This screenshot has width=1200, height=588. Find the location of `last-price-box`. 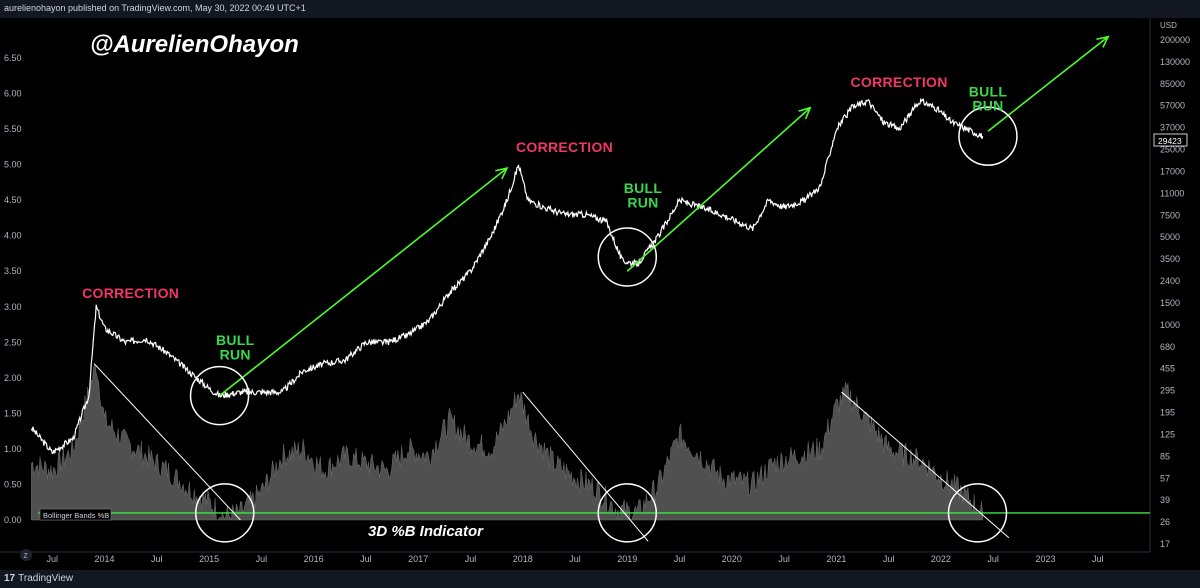

last-price-box is located at coordinates (1170, 140).